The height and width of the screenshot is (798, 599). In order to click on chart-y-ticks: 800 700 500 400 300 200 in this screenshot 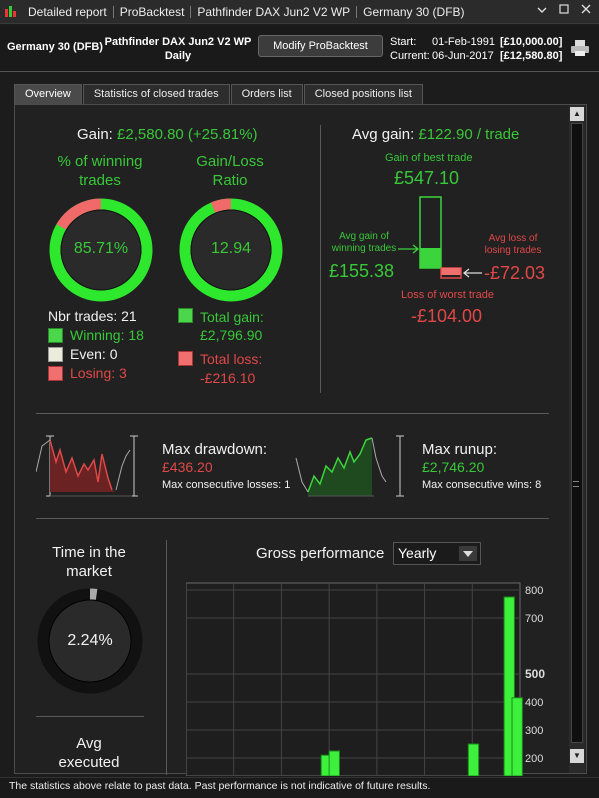, I will do `click(535, 675)`.